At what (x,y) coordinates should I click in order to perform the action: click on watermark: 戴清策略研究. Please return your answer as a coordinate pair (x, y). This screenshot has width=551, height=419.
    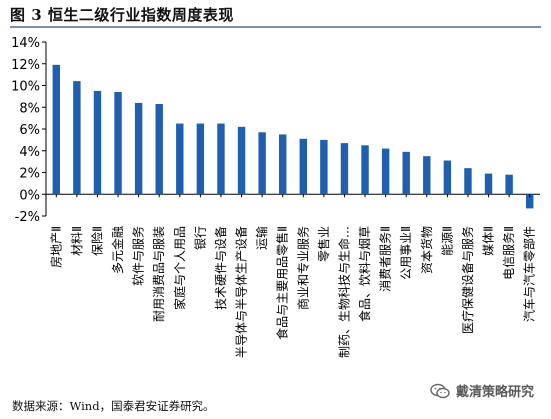
    Looking at the image, I should click on (482, 390).